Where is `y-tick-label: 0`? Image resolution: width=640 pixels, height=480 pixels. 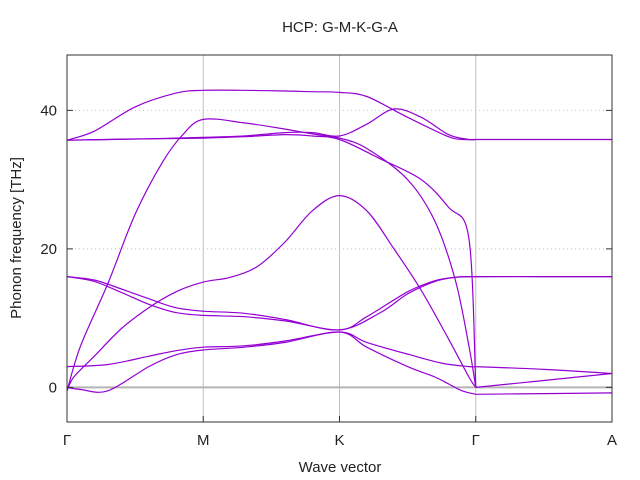 y-tick-label: 0 is located at coordinates (53, 387).